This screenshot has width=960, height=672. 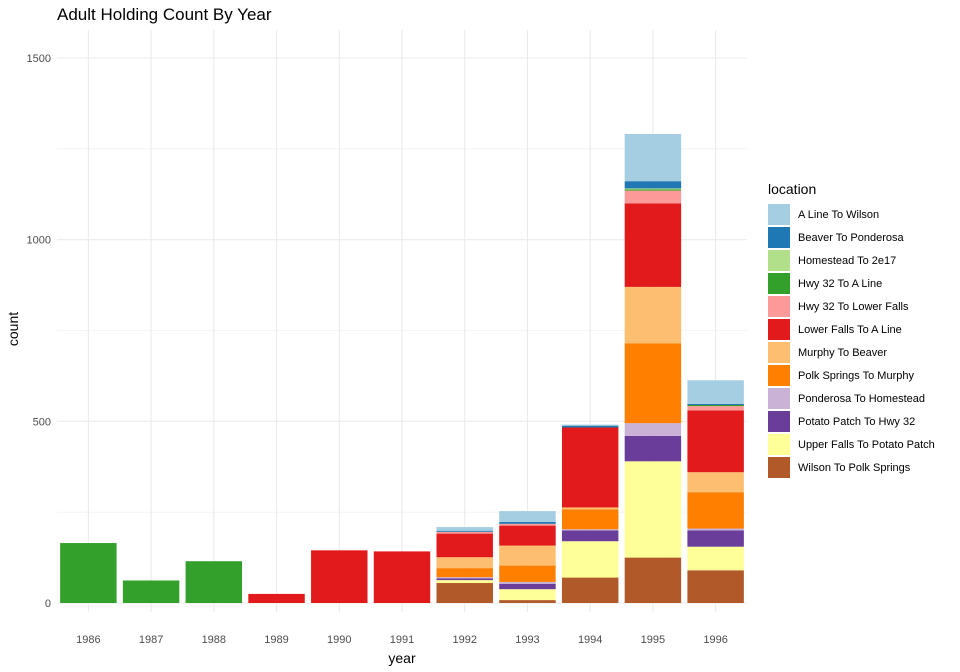 I want to click on chart-title: Adult Holding Count By Year, so click(x=164, y=14).